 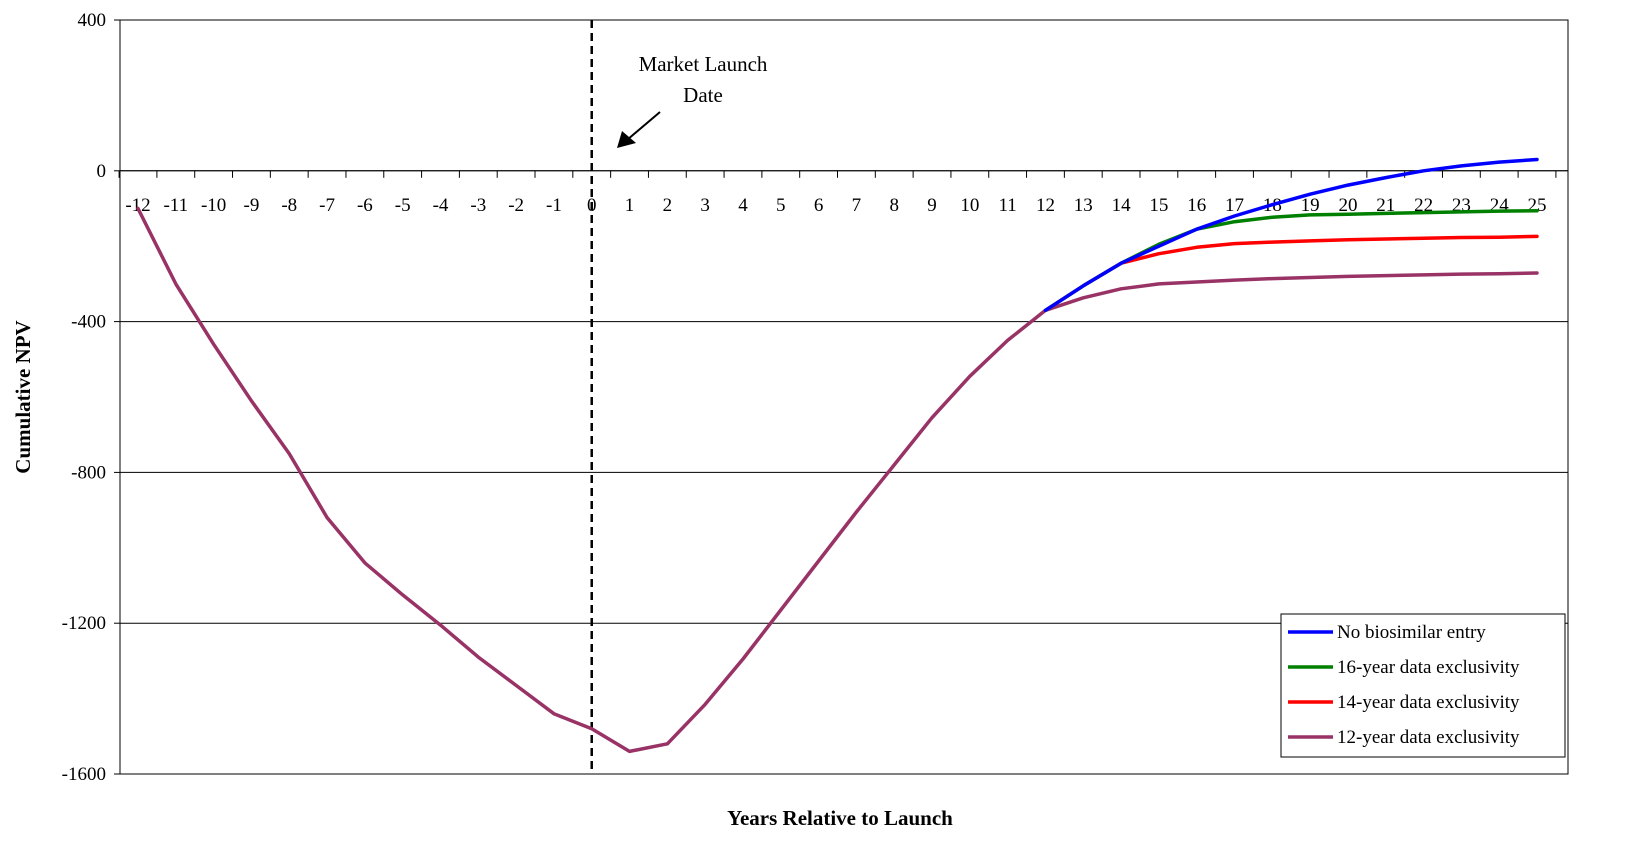 What do you see at coordinates (857, 205) in the screenshot?
I see `x-tick-label: 7` at bounding box center [857, 205].